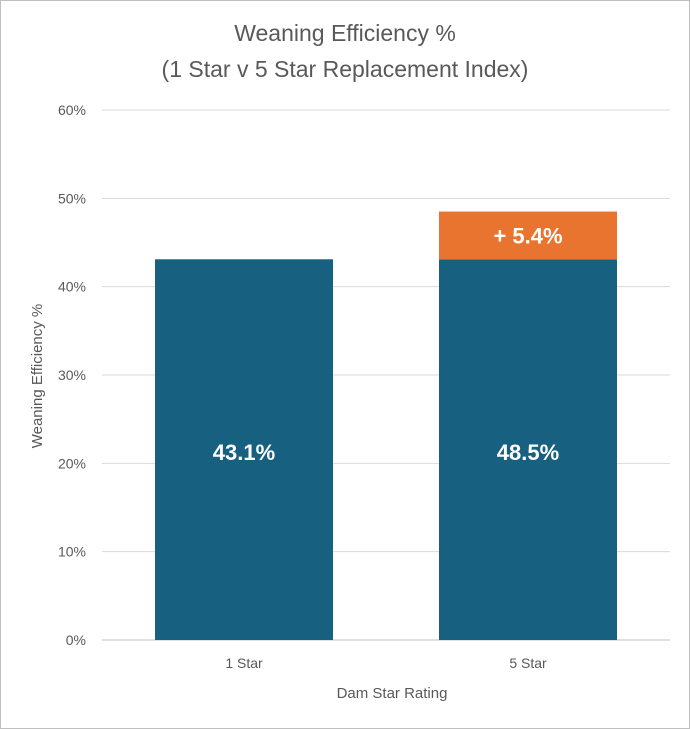 Image resolution: width=690 pixels, height=729 pixels. I want to click on x-axis-label: Dam Star Rating, so click(392, 693).